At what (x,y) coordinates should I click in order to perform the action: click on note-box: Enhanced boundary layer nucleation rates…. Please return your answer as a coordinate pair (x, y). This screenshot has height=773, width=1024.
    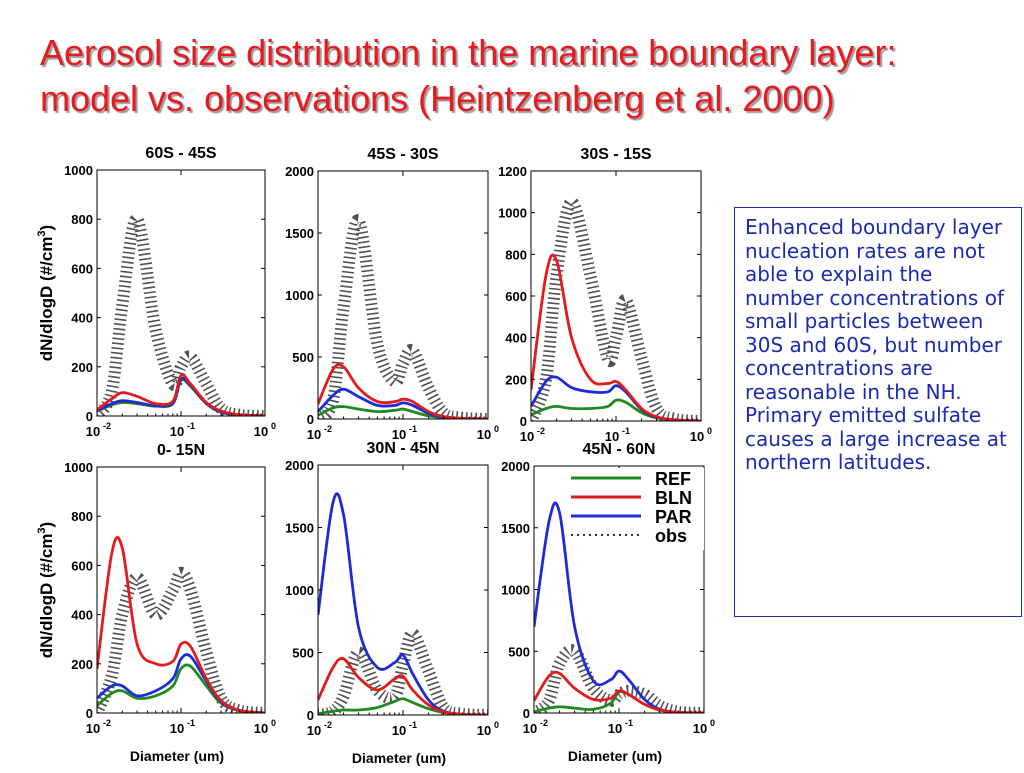
    Looking at the image, I should click on (878, 412).